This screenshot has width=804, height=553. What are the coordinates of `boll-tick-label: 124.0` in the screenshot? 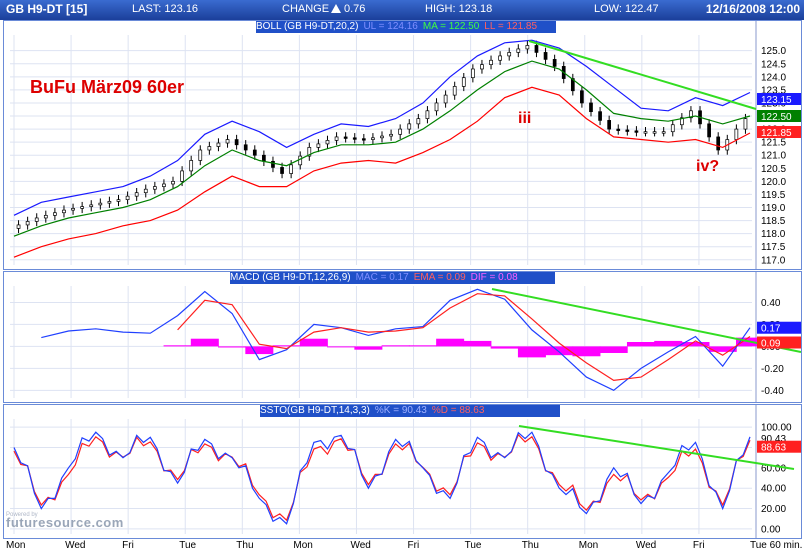 It's located at (773, 77).